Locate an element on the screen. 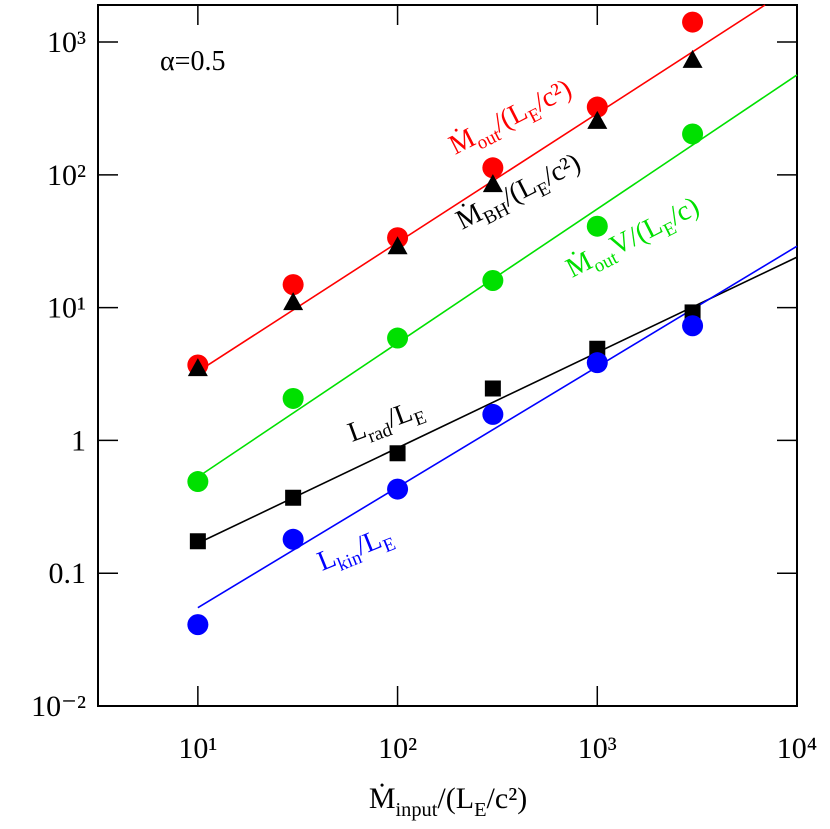 The width and height of the screenshot is (830, 829). x-axis-label-part: /c²) is located at coordinates (507, 798).